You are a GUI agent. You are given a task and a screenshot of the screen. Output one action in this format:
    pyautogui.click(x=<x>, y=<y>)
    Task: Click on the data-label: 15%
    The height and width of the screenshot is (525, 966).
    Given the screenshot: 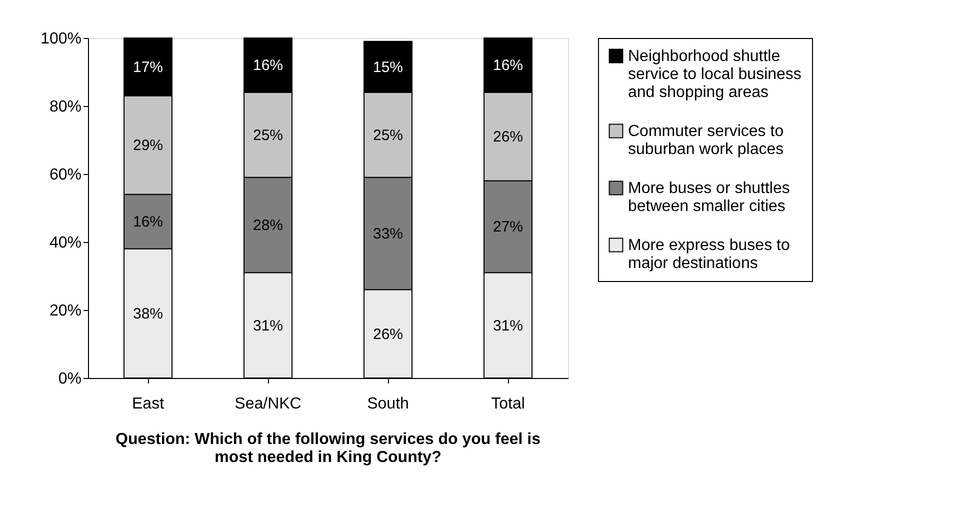 What is the action you would take?
    pyautogui.click(x=388, y=67)
    